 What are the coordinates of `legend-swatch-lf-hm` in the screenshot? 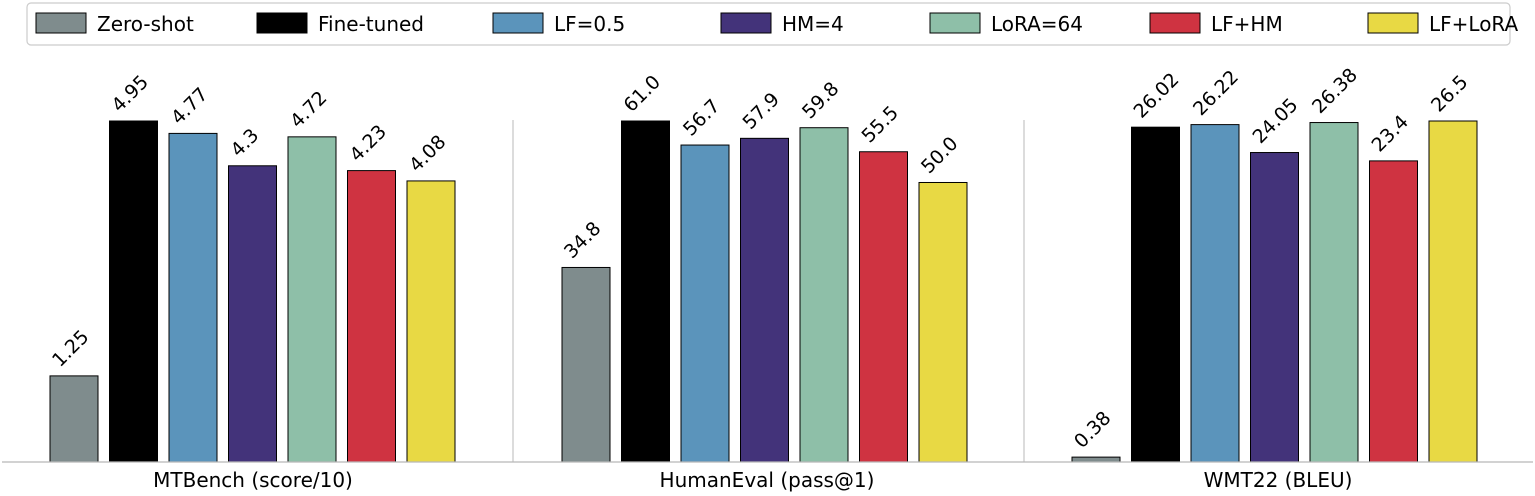 It's located at (1175, 23).